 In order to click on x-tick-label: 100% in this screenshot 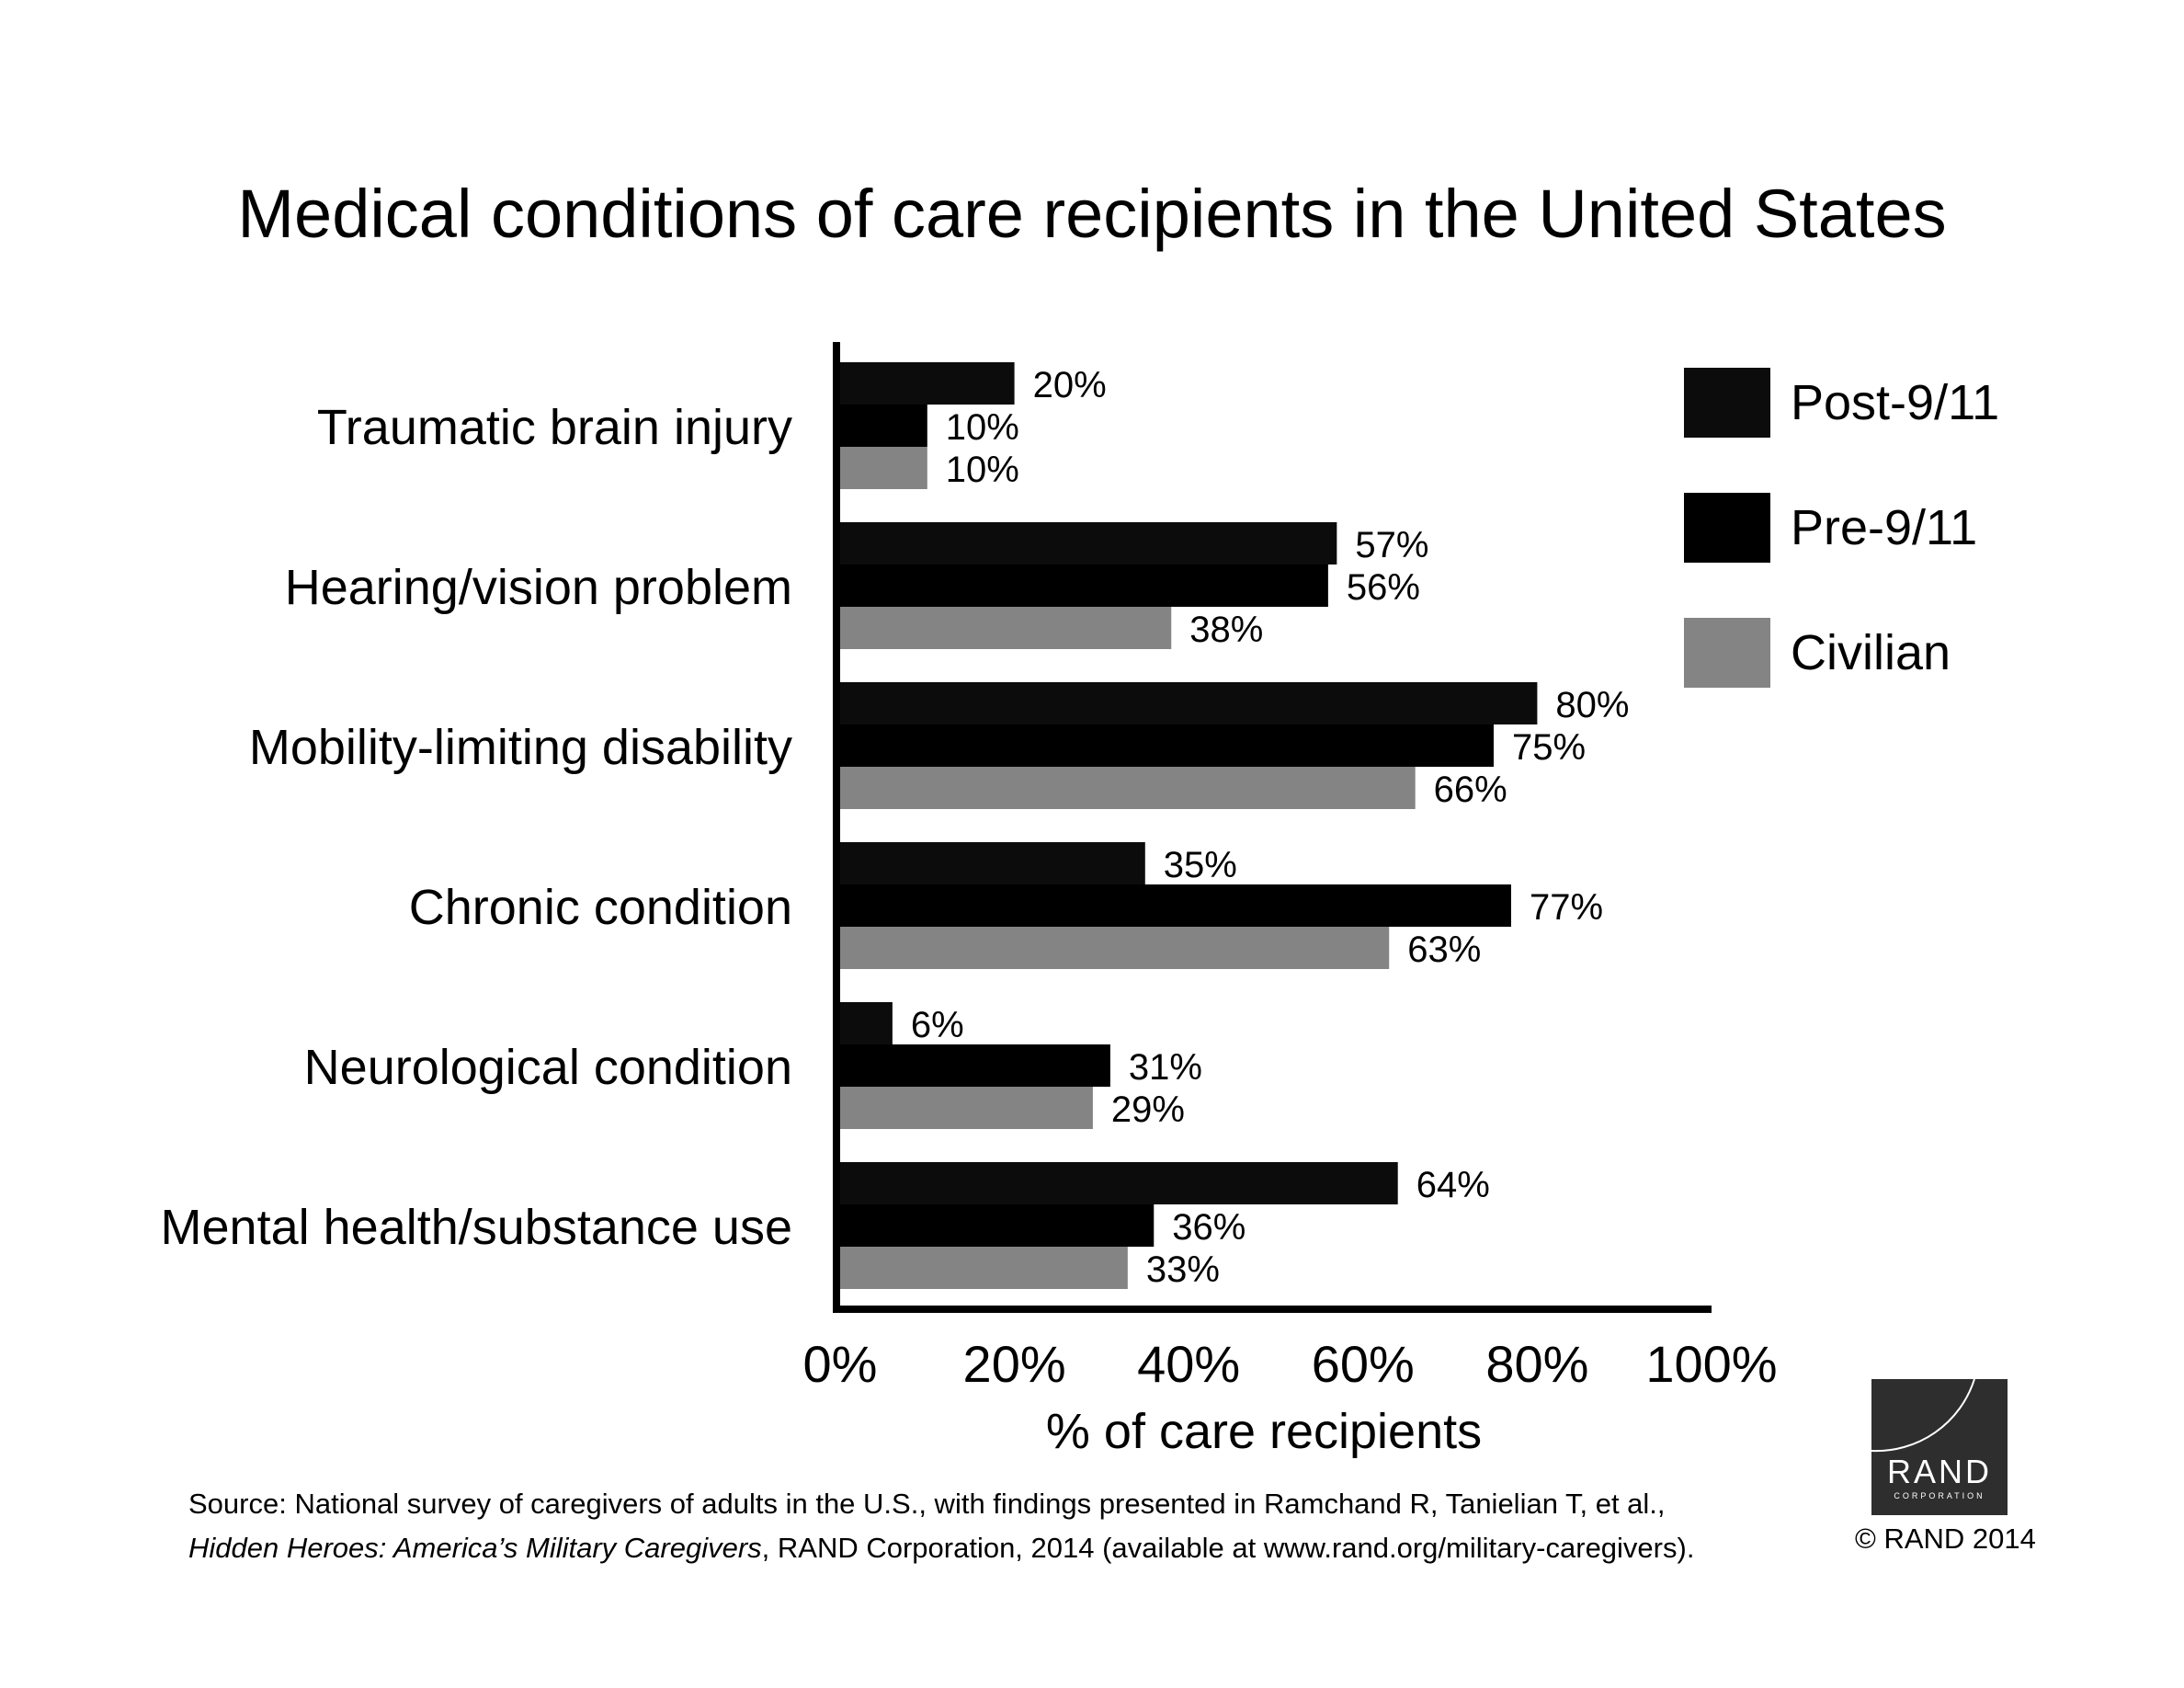, I will do `click(1711, 1364)`.